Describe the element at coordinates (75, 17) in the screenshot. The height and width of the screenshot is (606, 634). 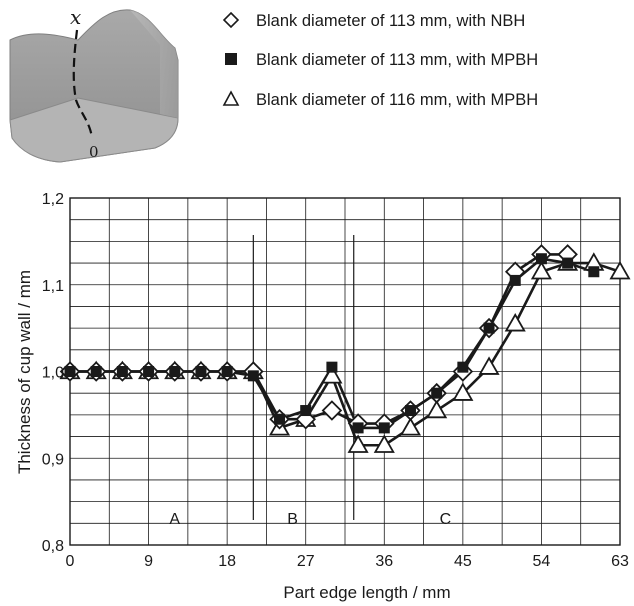
I see `inset-axis-label: x` at that location.